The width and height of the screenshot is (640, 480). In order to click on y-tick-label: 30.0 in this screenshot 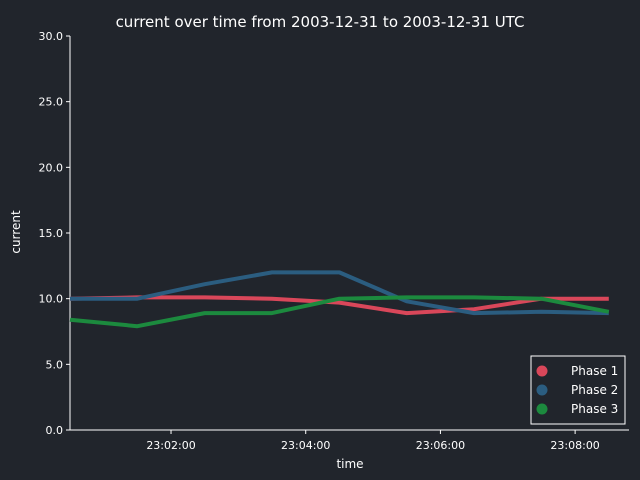, I will do `click(51, 36)`.